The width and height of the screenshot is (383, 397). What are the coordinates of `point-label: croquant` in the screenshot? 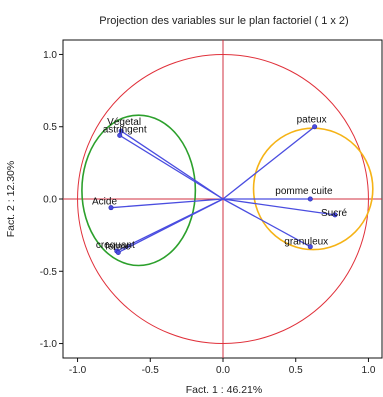 It's located at (115, 245).